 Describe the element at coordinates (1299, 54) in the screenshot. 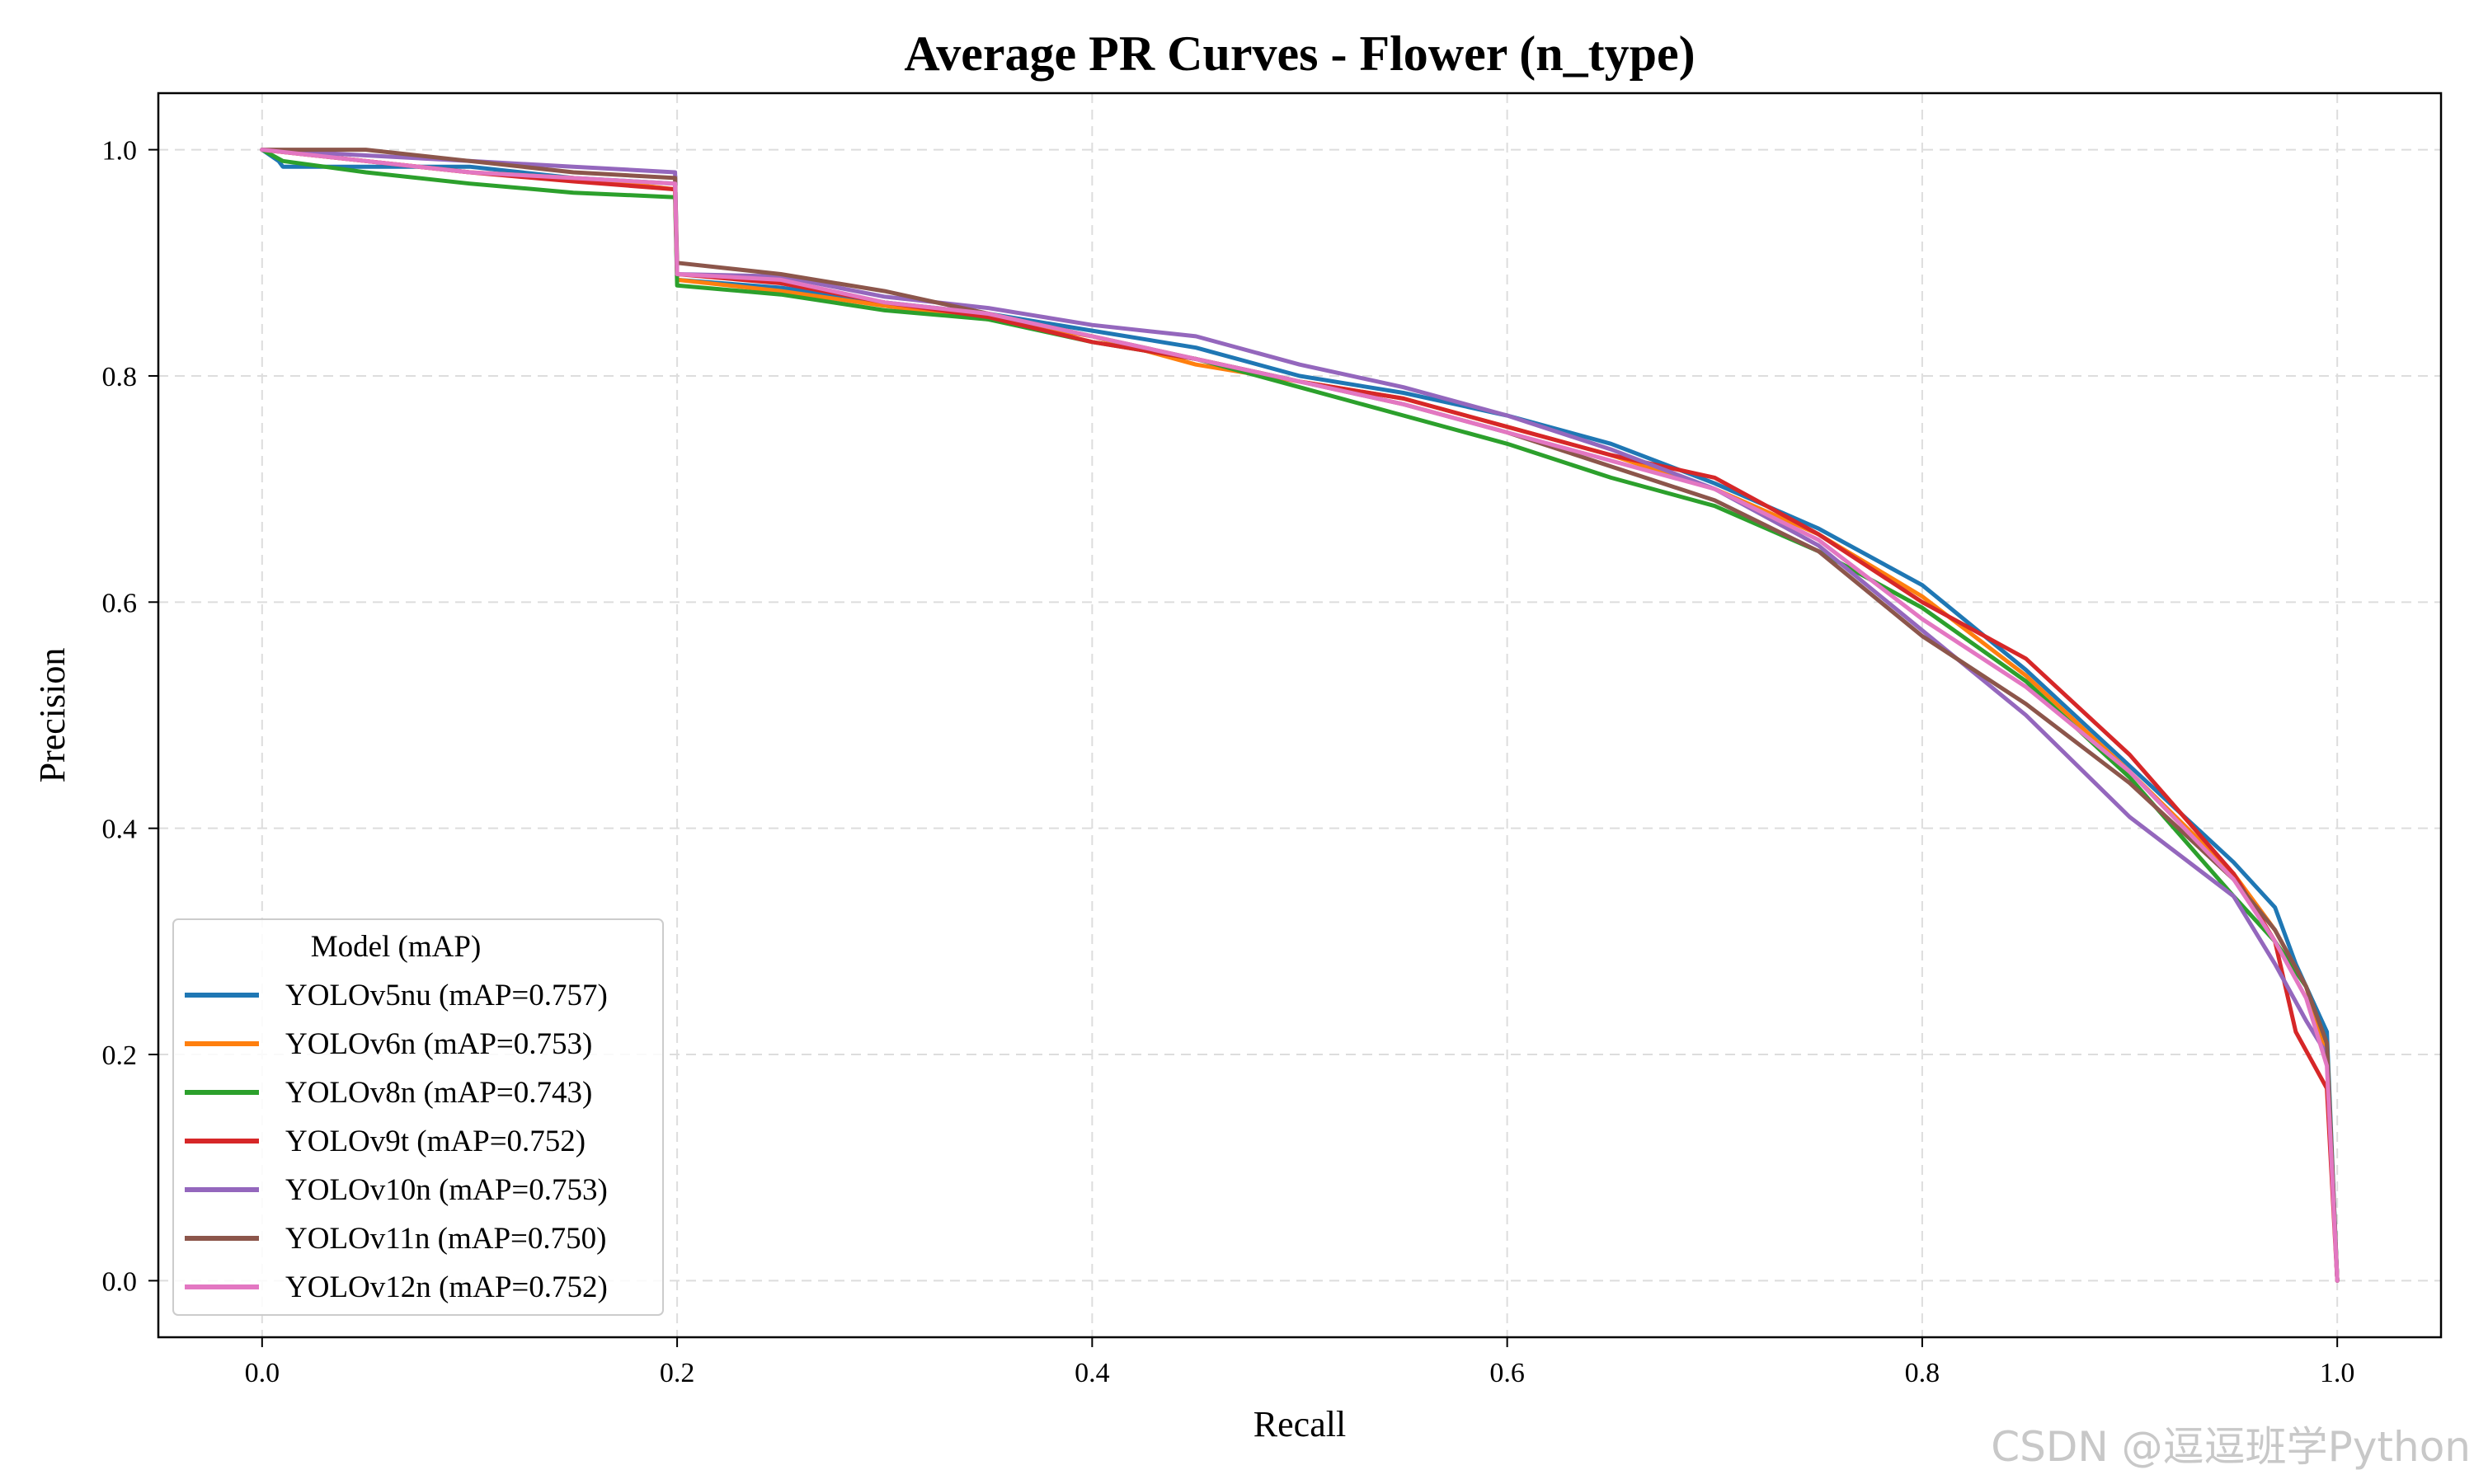

I see `chart-title: Average PR Curves - Flower (n_type)` at that location.